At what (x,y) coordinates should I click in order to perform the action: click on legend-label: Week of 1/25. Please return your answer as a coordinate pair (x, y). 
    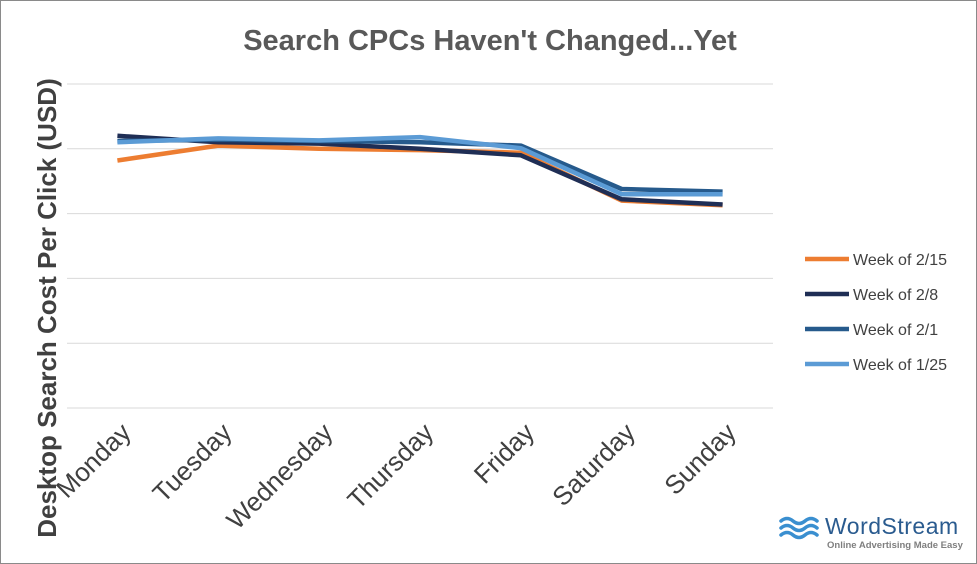
    Looking at the image, I should click on (900, 365).